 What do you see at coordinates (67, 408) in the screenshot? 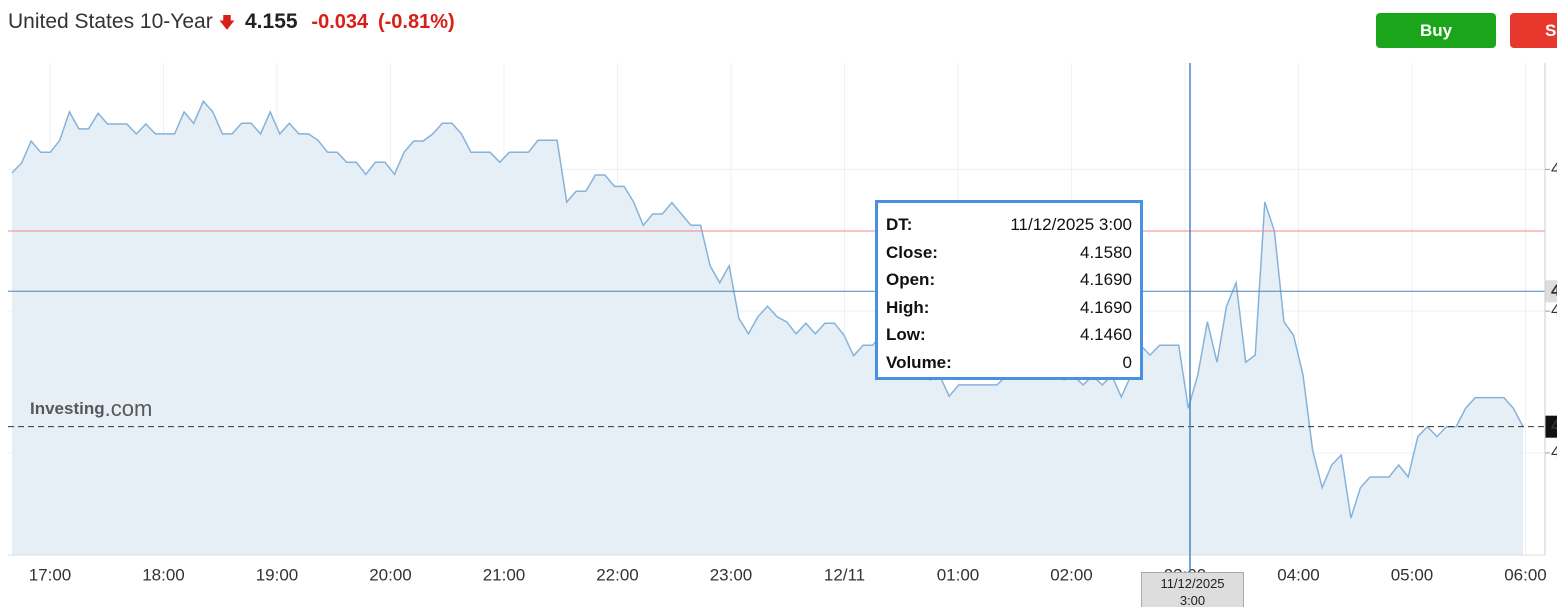
I see `watermark-brand: Investing` at bounding box center [67, 408].